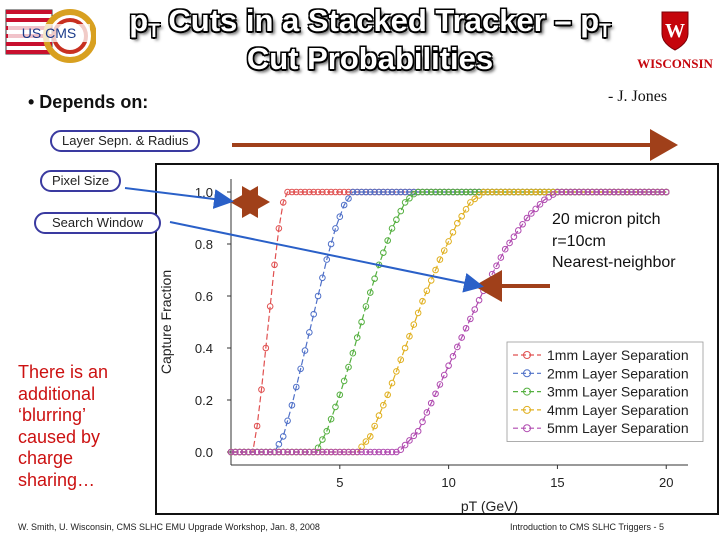 The height and width of the screenshot is (540, 720). What do you see at coordinates (204, 400) in the screenshot?
I see `y-tick-label: 0.2` at bounding box center [204, 400].